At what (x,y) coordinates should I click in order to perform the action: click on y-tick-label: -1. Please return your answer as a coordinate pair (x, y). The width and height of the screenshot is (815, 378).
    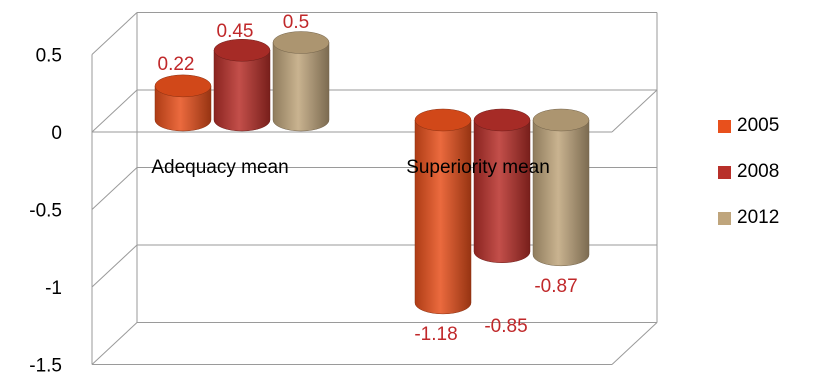
    Looking at the image, I should click on (53, 288).